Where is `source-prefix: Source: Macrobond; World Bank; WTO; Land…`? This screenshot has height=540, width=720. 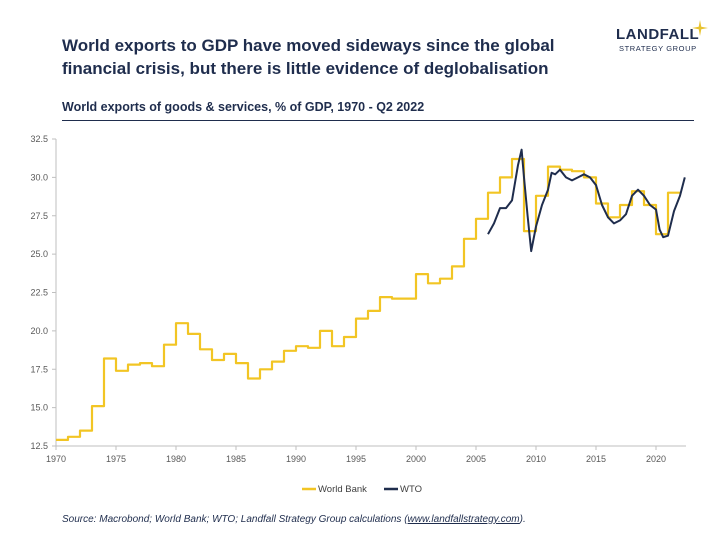 source-prefix: Source: Macrobond; World Bank; WTO; Land… is located at coordinates (235, 519).